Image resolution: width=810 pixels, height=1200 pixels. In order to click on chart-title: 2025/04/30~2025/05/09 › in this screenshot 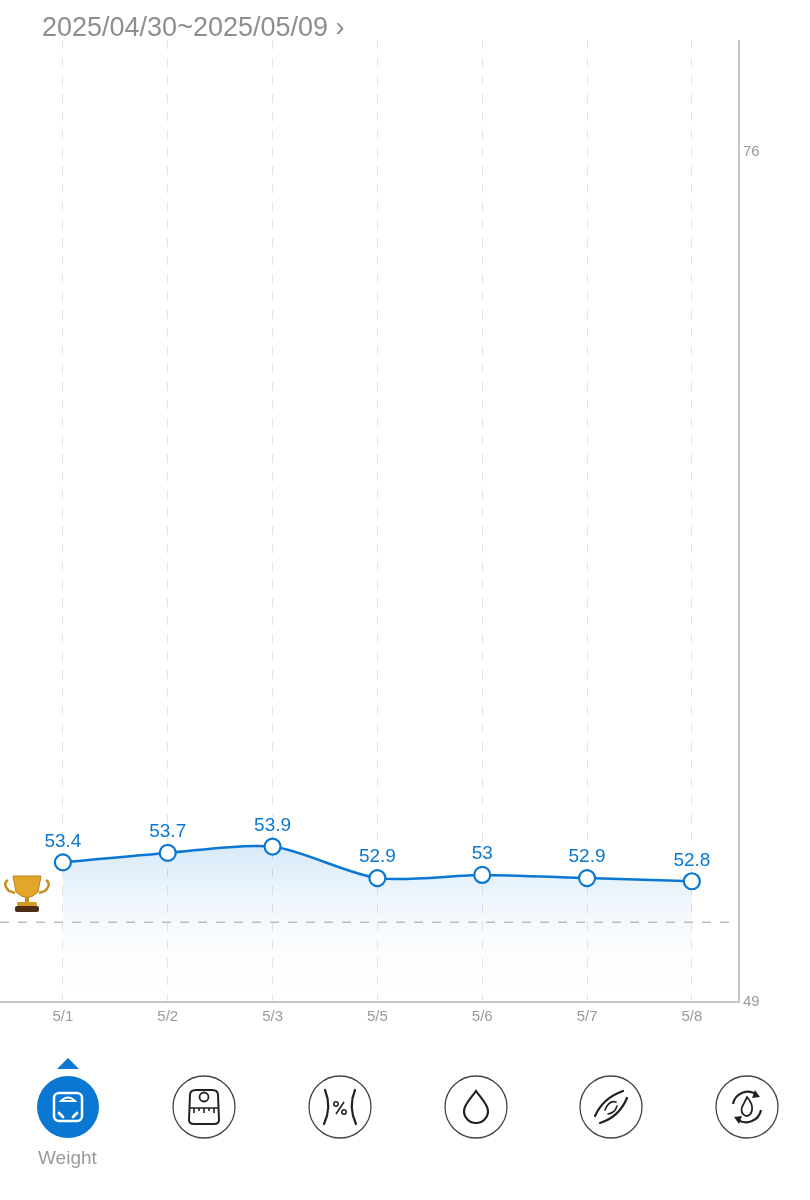, I will do `click(193, 27)`.